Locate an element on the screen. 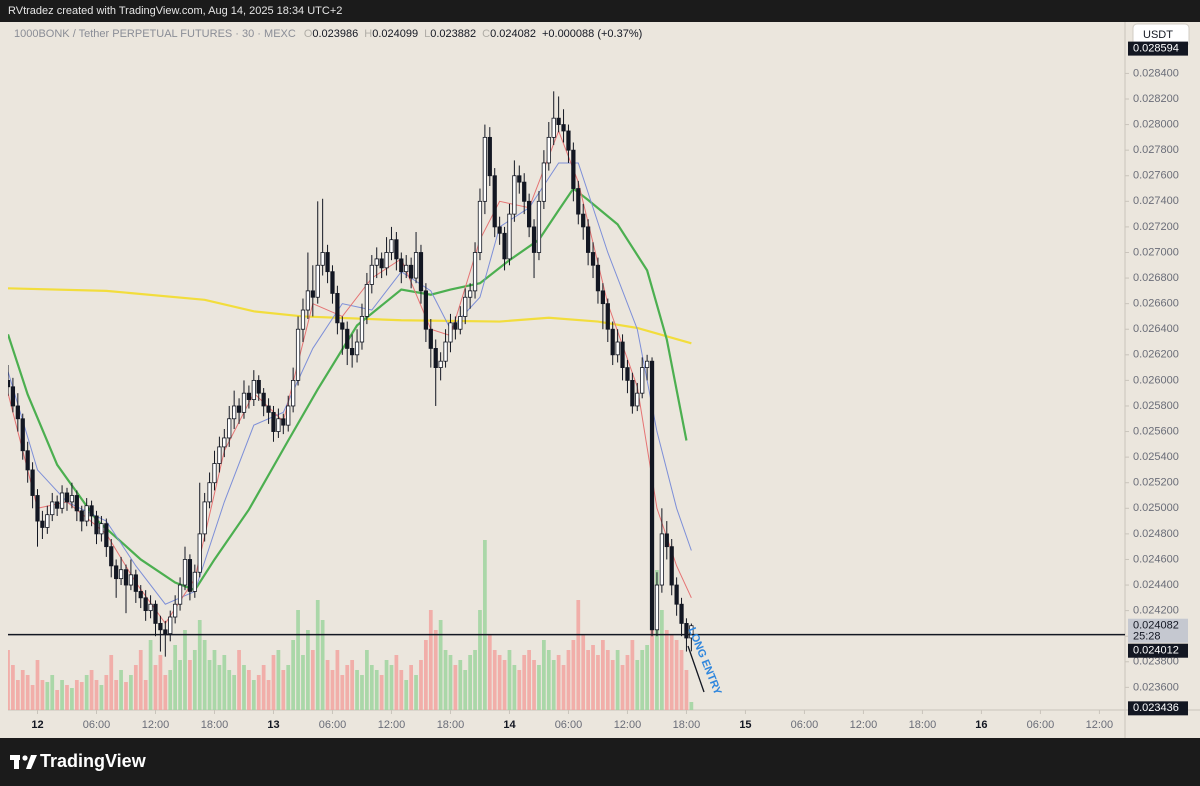 This screenshot has width=1200, height=786. currency-label: USDT is located at coordinates (1158, 35).